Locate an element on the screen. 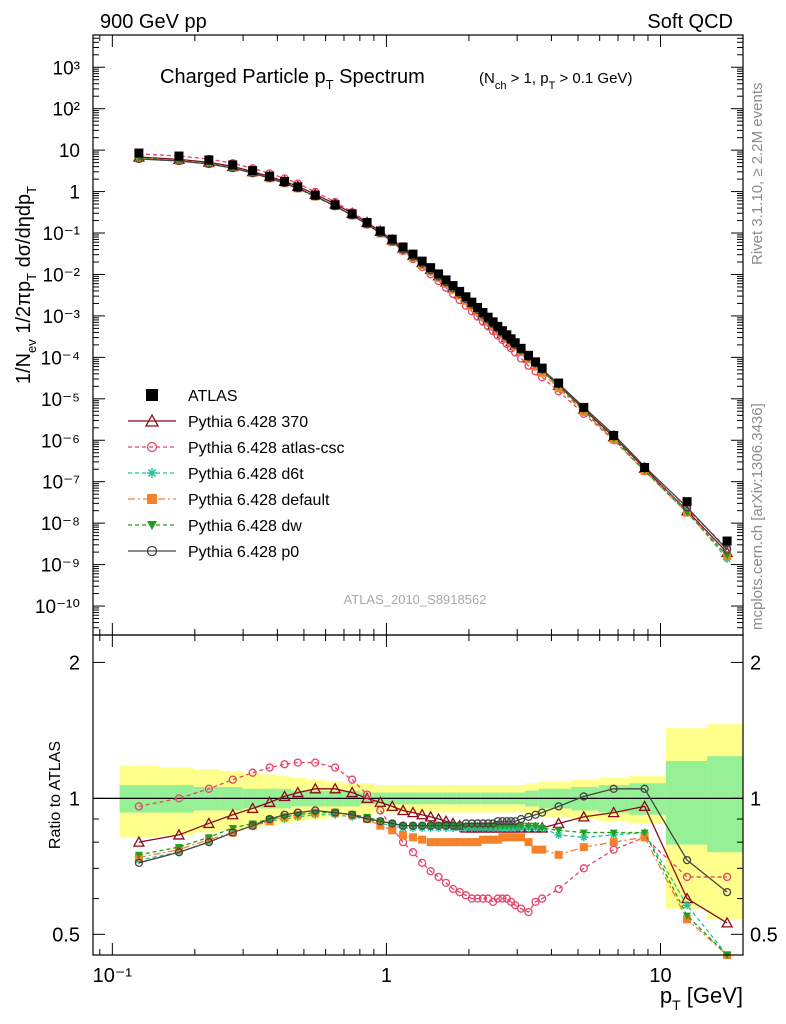 This screenshot has height=1024, width=786. legend-label: Pythia 6.428 p0 is located at coordinates (243, 552).